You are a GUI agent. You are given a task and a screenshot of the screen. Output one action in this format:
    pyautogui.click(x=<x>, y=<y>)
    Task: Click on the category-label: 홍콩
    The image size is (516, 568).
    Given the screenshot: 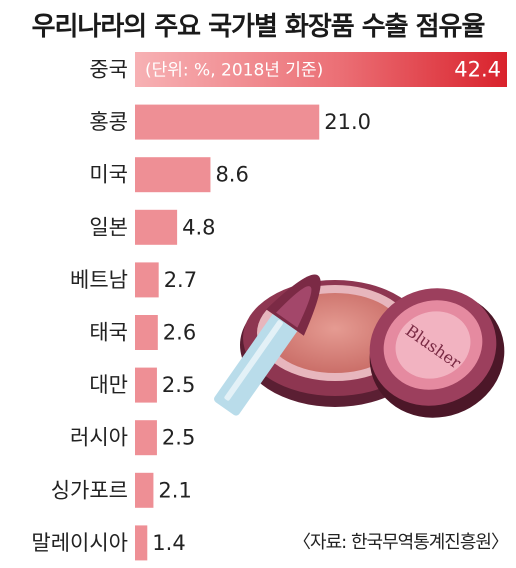 What is the action you would take?
    pyautogui.click(x=108, y=122)
    